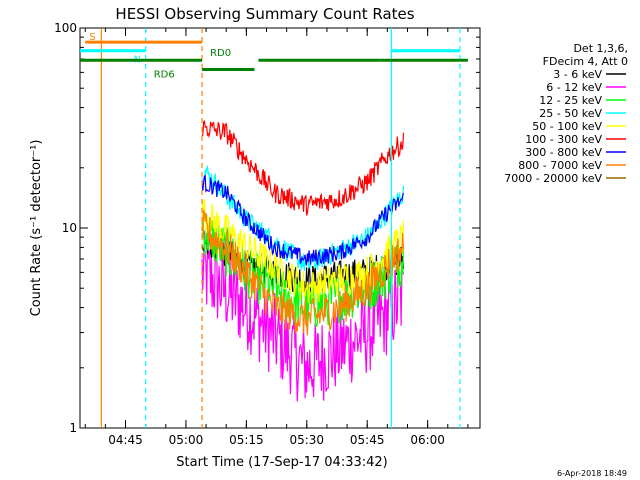  What do you see at coordinates (164, 75) in the screenshot?
I see `annotation-label: RD6` at bounding box center [164, 75].